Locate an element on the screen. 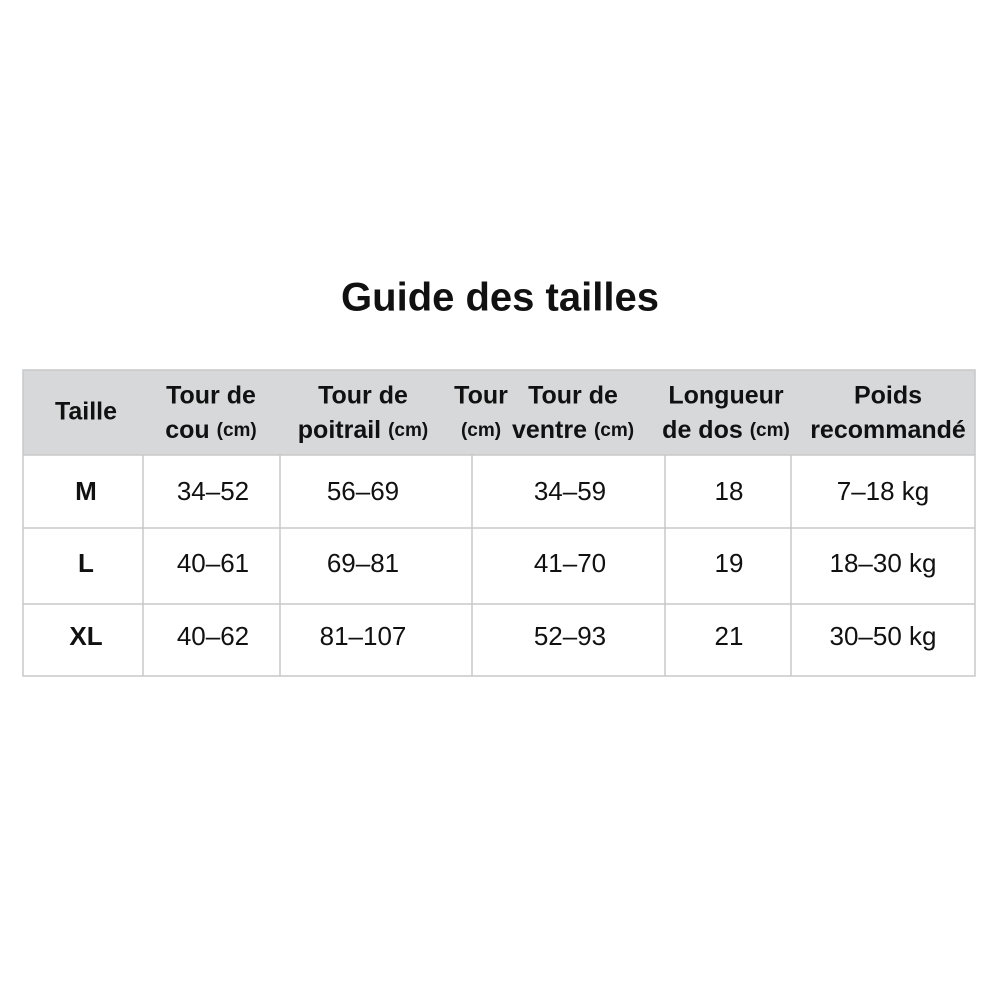 The image size is (1000, 1000). header-label: Tour is located at coordinates (481, 396).